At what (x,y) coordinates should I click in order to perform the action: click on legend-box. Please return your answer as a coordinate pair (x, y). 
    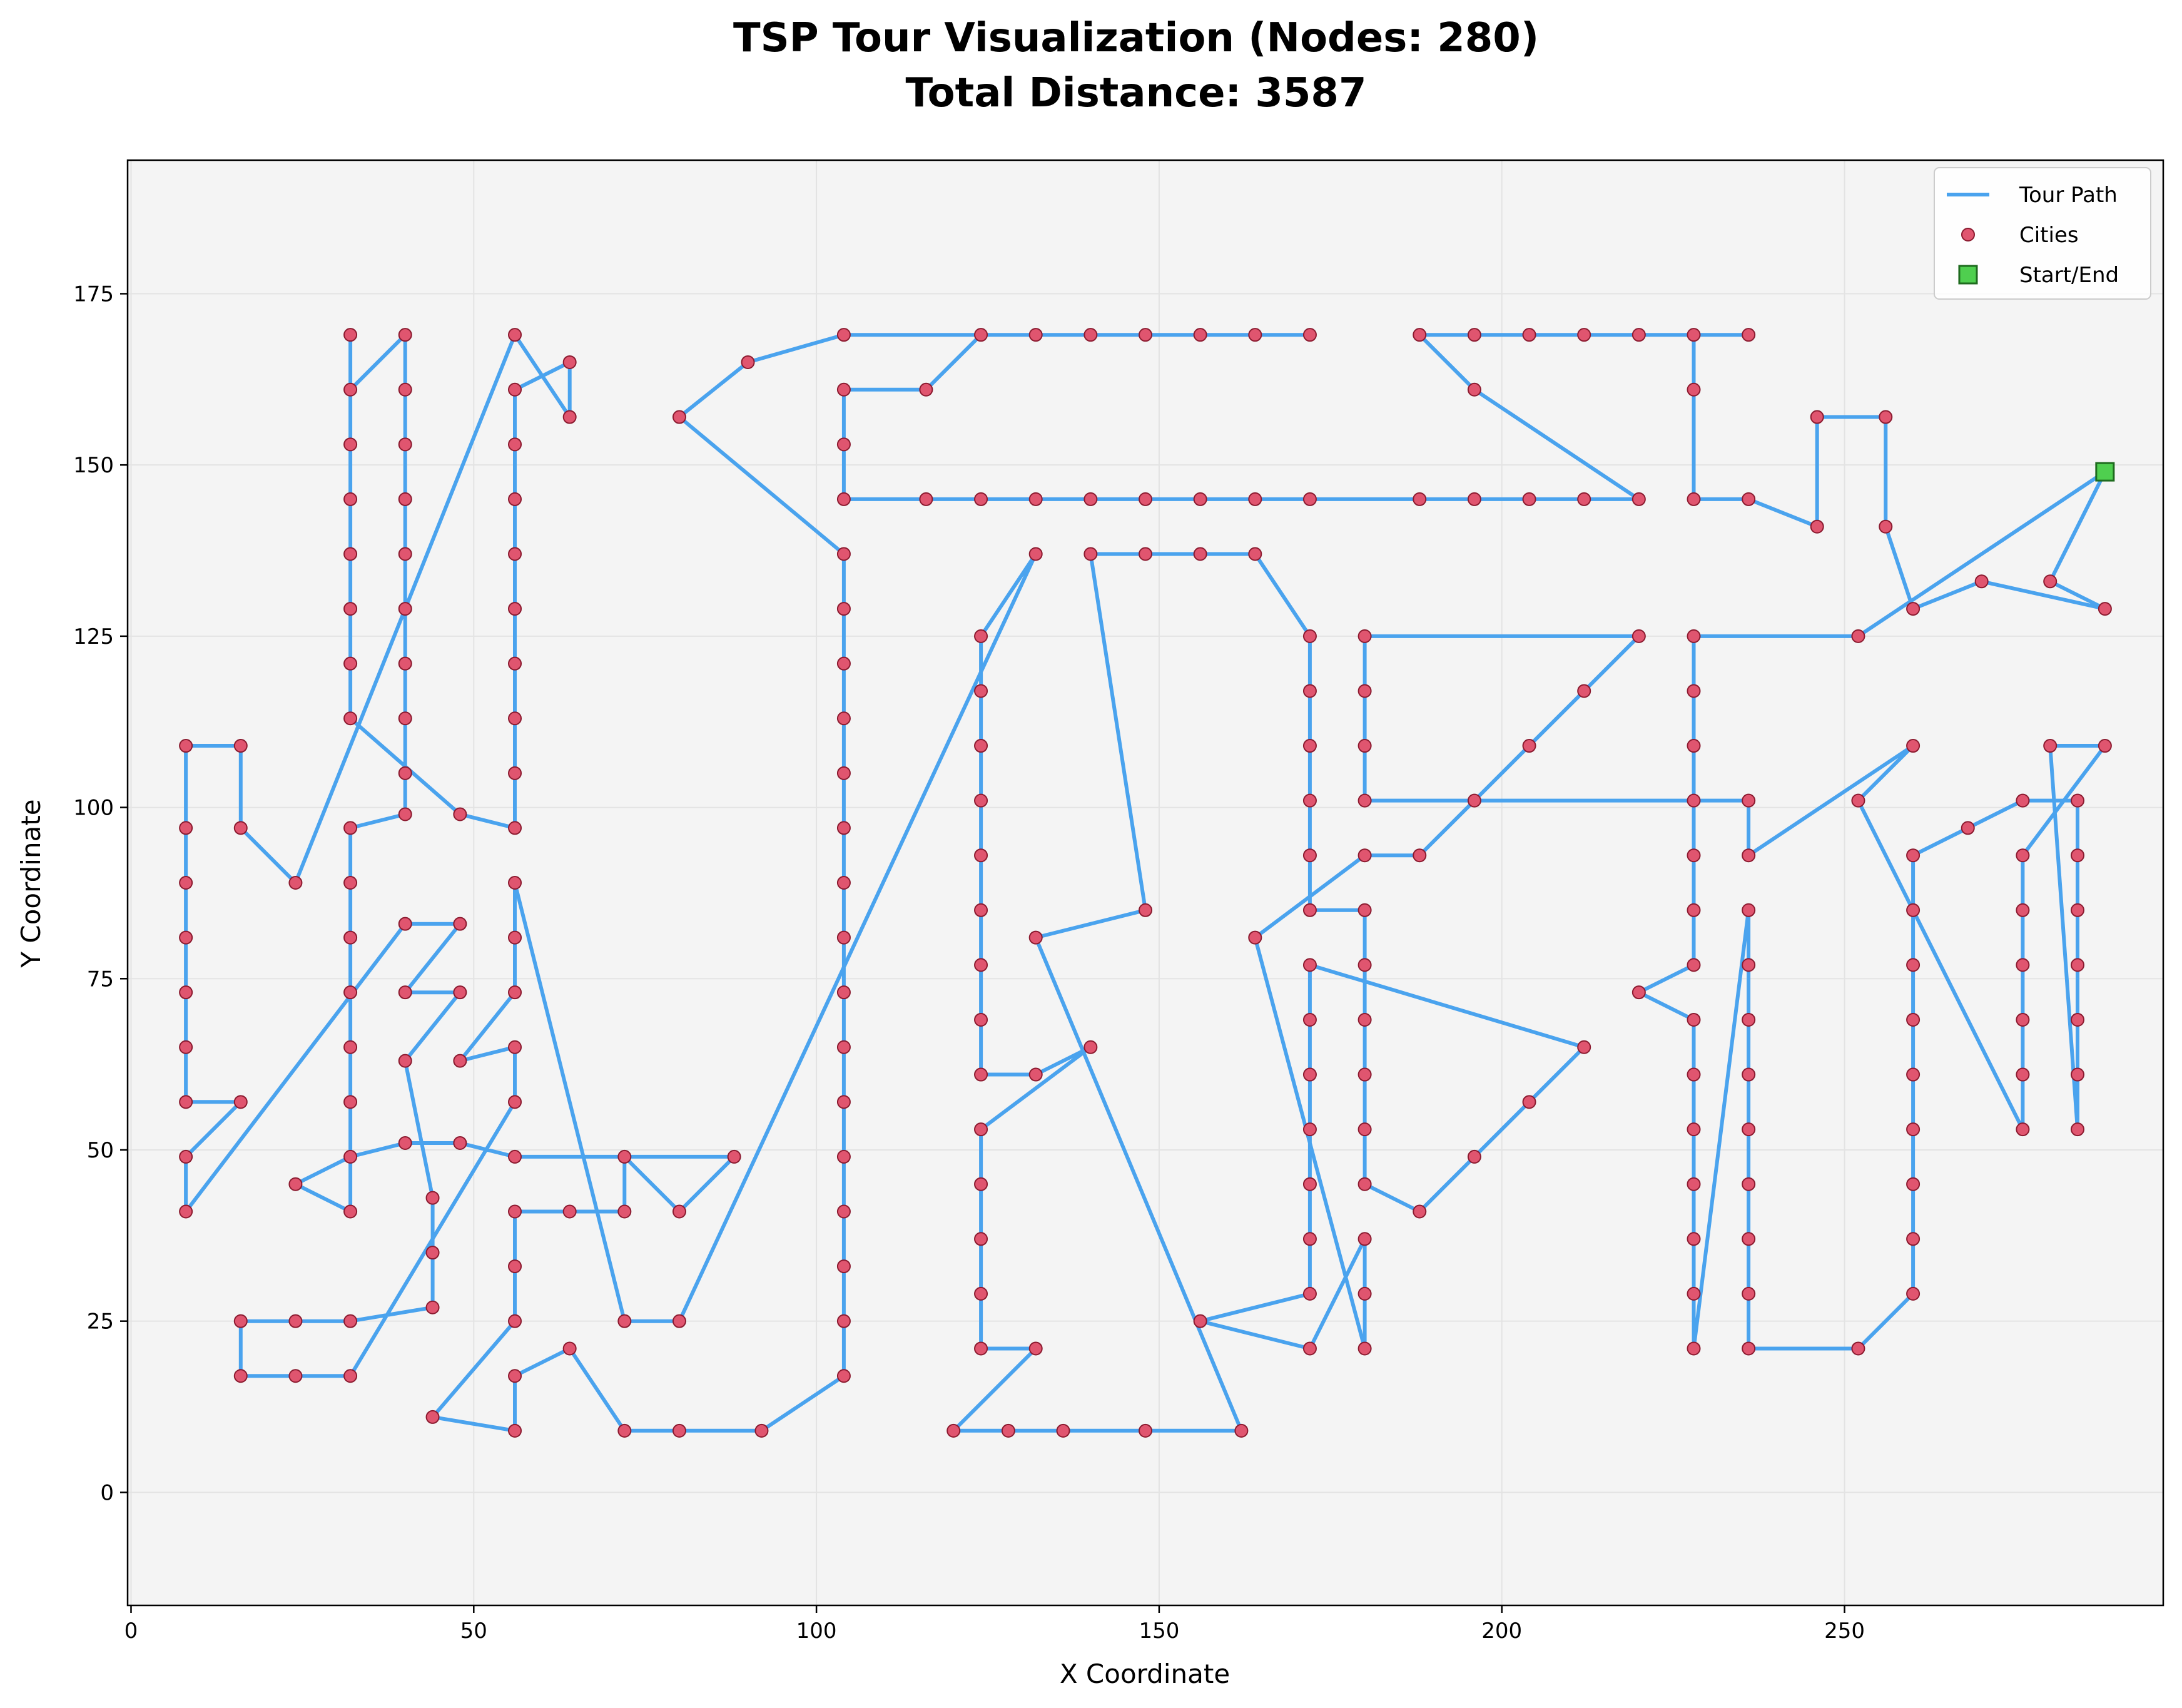
    Looking at the image, I should click on (2042, 234).